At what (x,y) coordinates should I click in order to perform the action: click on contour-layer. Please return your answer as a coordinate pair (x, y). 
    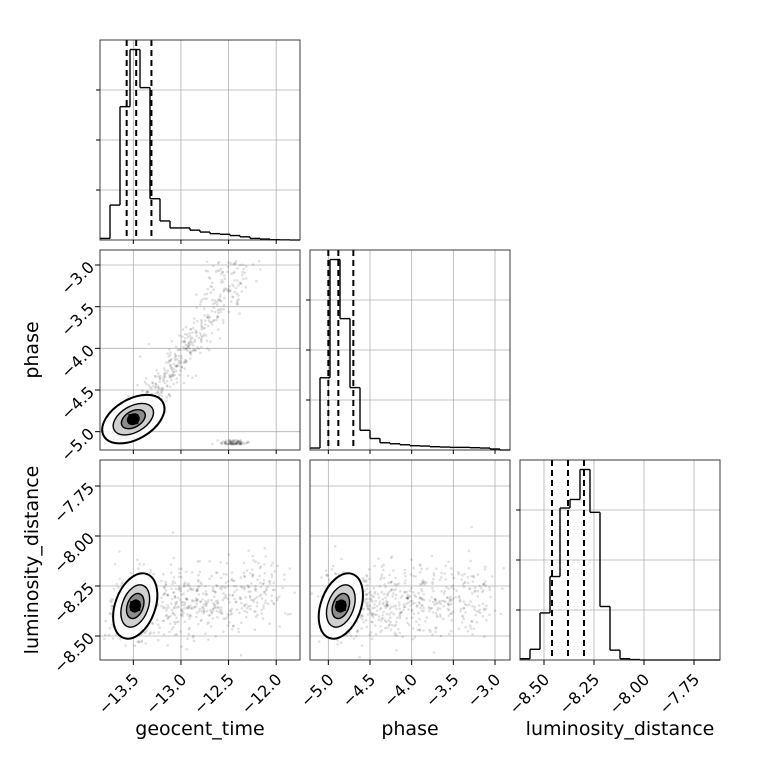
    Looking at the image, I should click on (232, 516).